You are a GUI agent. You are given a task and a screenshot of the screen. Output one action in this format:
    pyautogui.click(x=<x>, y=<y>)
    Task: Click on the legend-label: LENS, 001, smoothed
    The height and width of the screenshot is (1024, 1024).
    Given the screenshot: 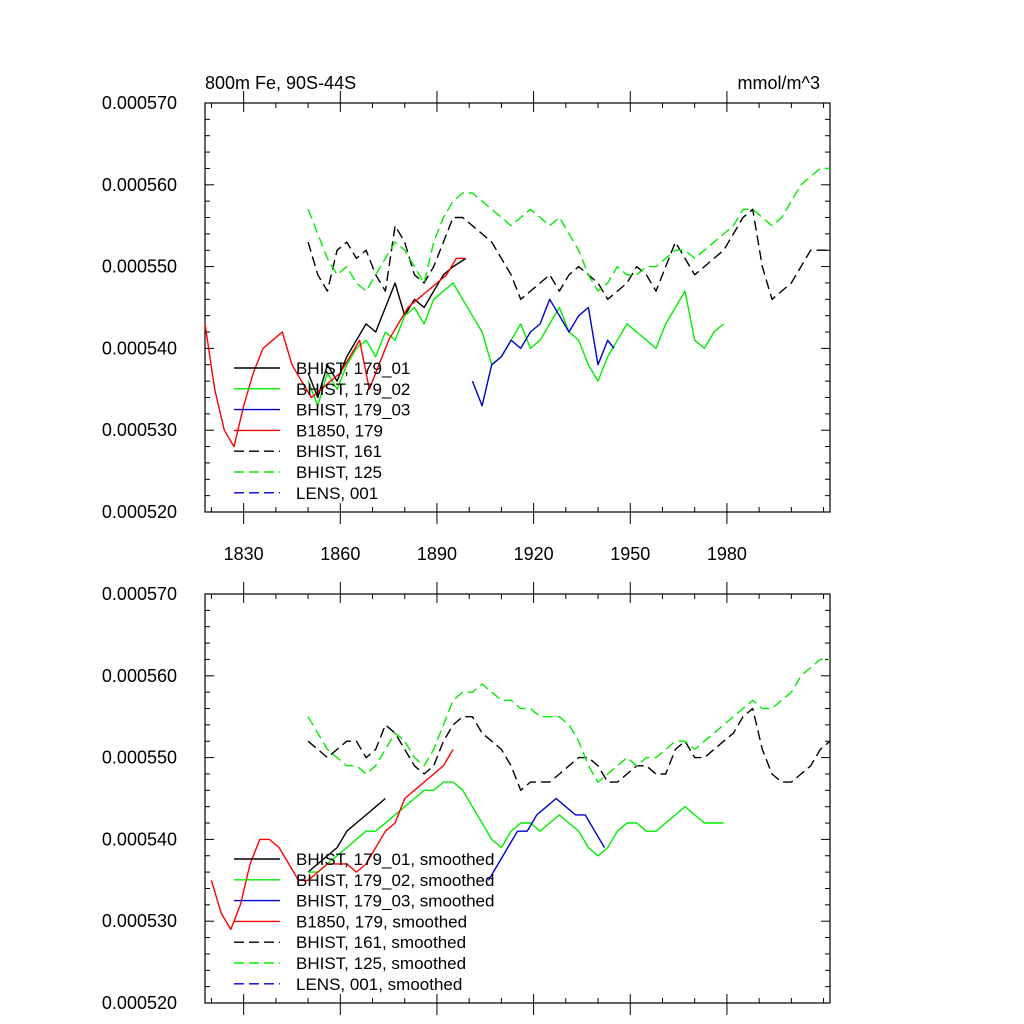 What is the action you would take?
    pyautogui.click(x=379, y=984)
    